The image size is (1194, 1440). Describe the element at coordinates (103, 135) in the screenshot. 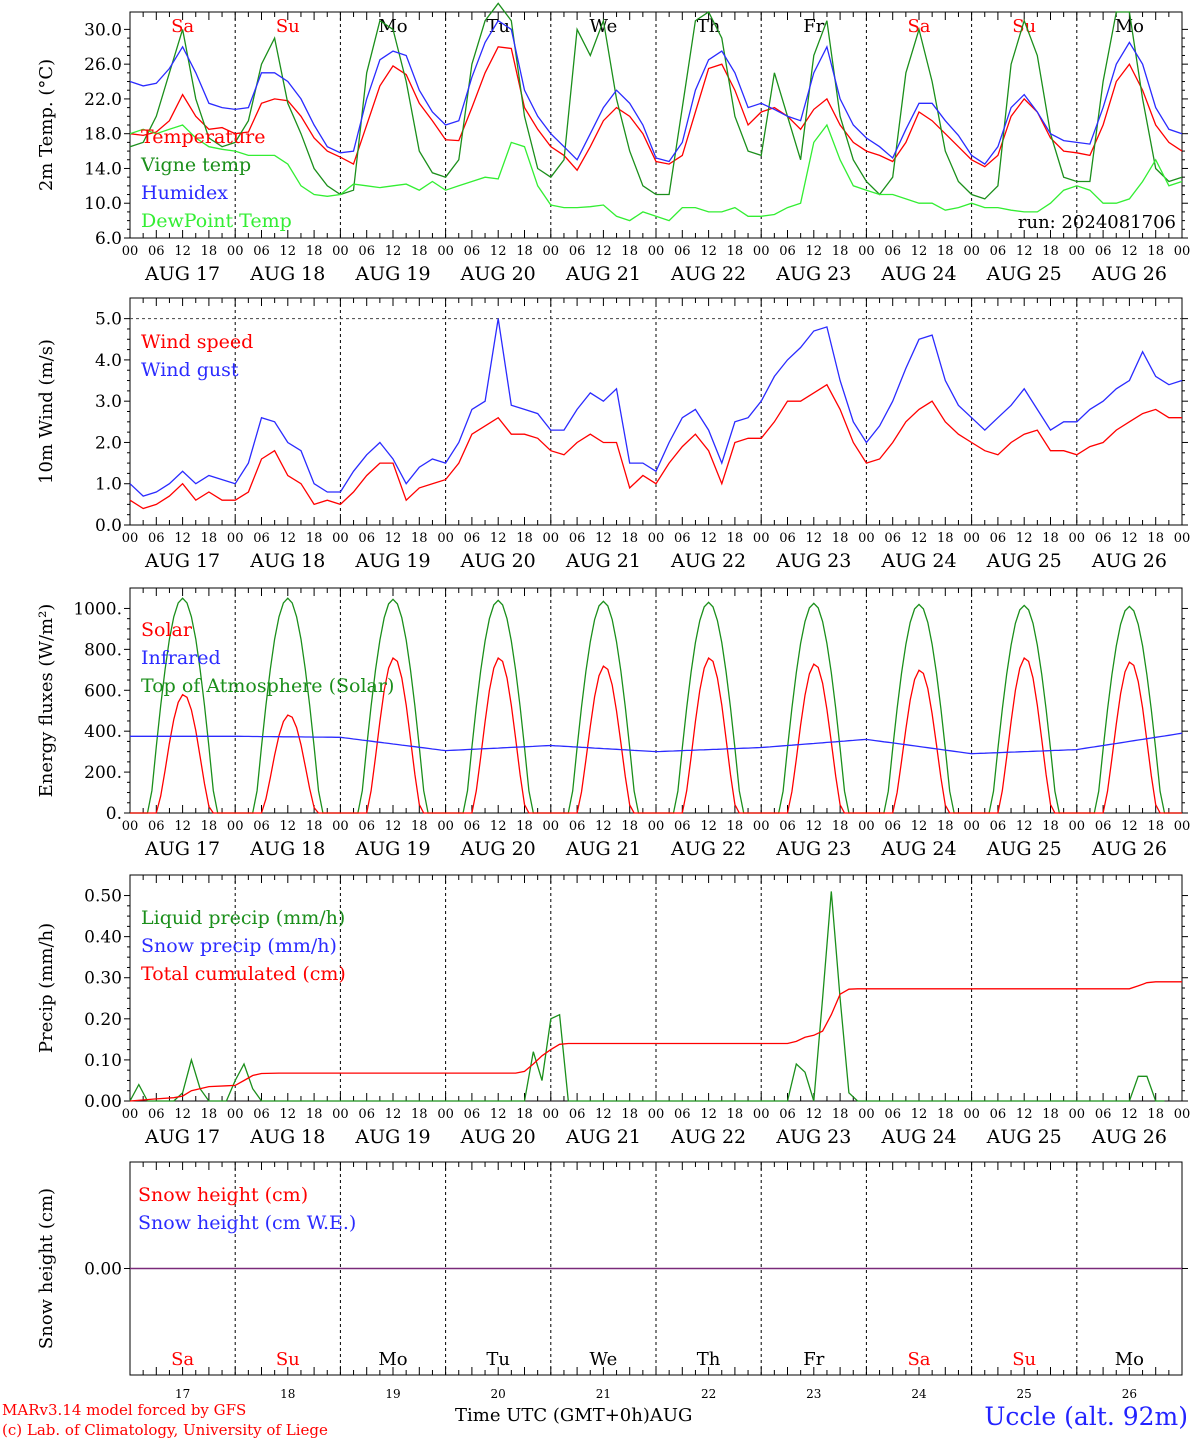

I see `y-tick-label: 18.0` at that location.